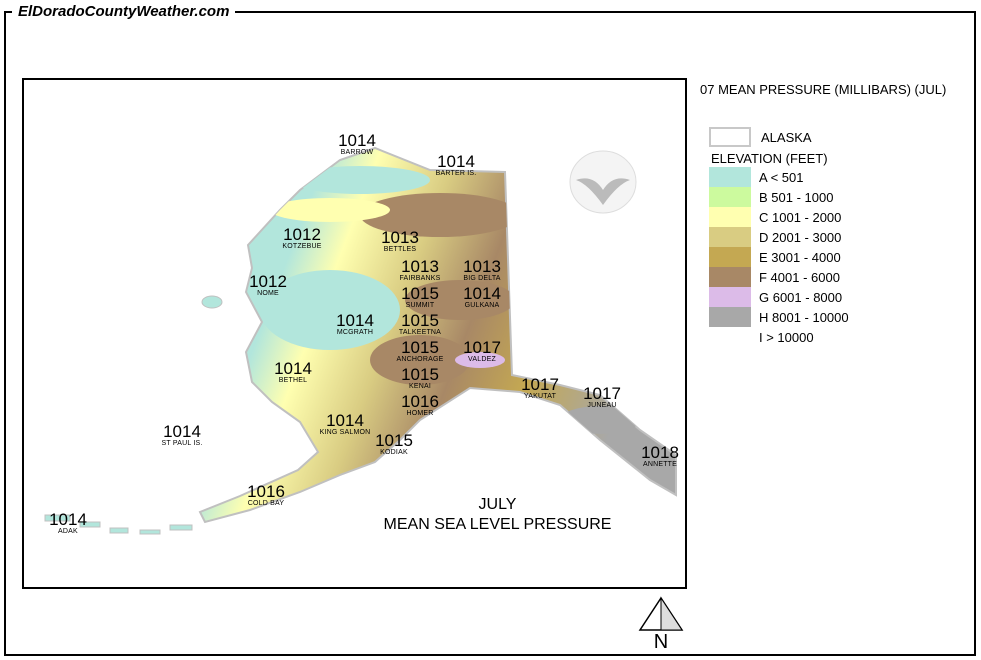 The width and height of the screenshot is (981, 660). I want to click on station-label: 1017 JUNEAU, so click(602, 397).